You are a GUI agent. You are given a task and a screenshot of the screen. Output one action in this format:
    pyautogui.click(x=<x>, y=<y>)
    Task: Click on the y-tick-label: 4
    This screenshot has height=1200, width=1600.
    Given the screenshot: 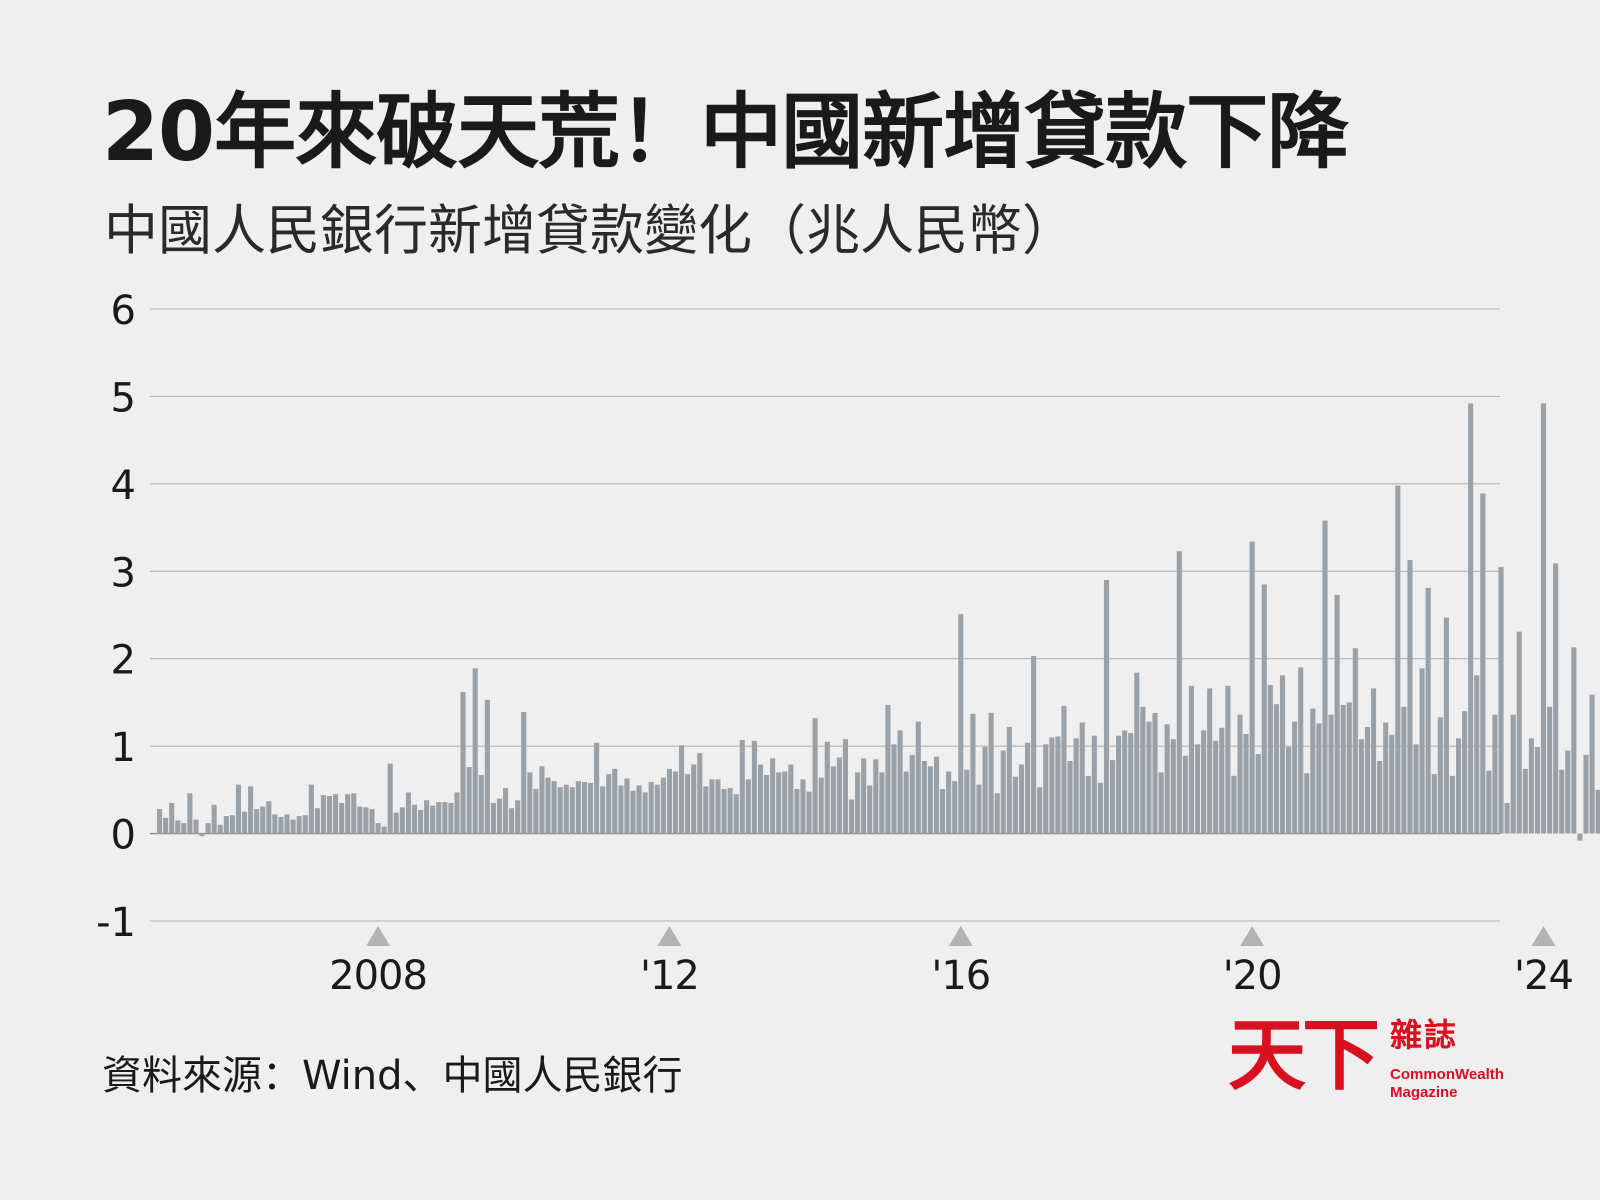 What is the action you would take?
    pyautogui.click(x=123, y=486)
    